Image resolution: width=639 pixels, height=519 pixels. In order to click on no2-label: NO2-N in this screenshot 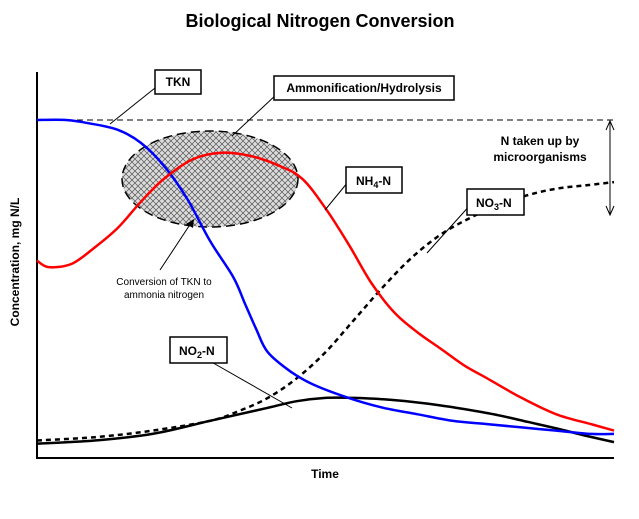, I will do `click(197, 352)`.